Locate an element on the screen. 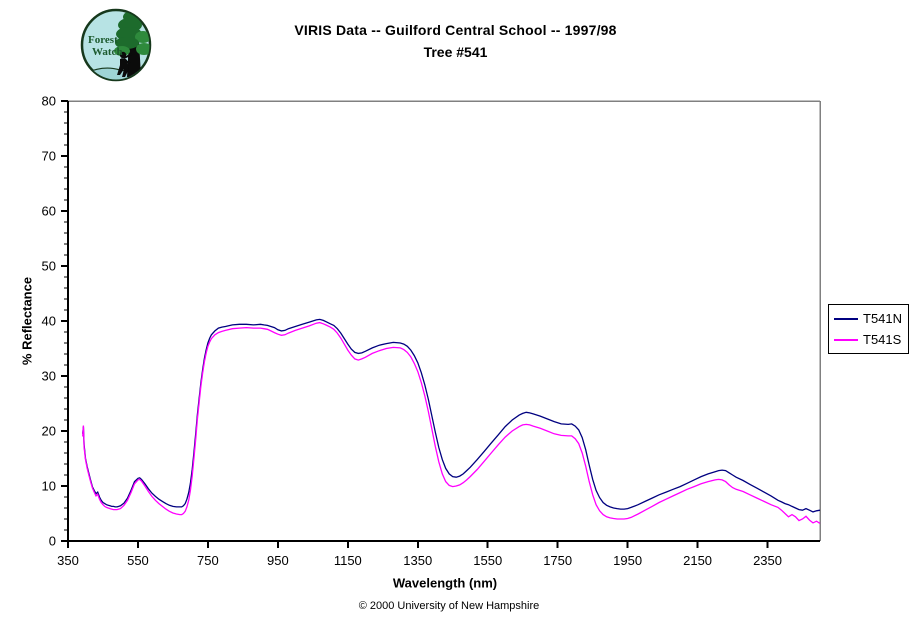  legend-line-t541s is located at coordinates (846, 339).